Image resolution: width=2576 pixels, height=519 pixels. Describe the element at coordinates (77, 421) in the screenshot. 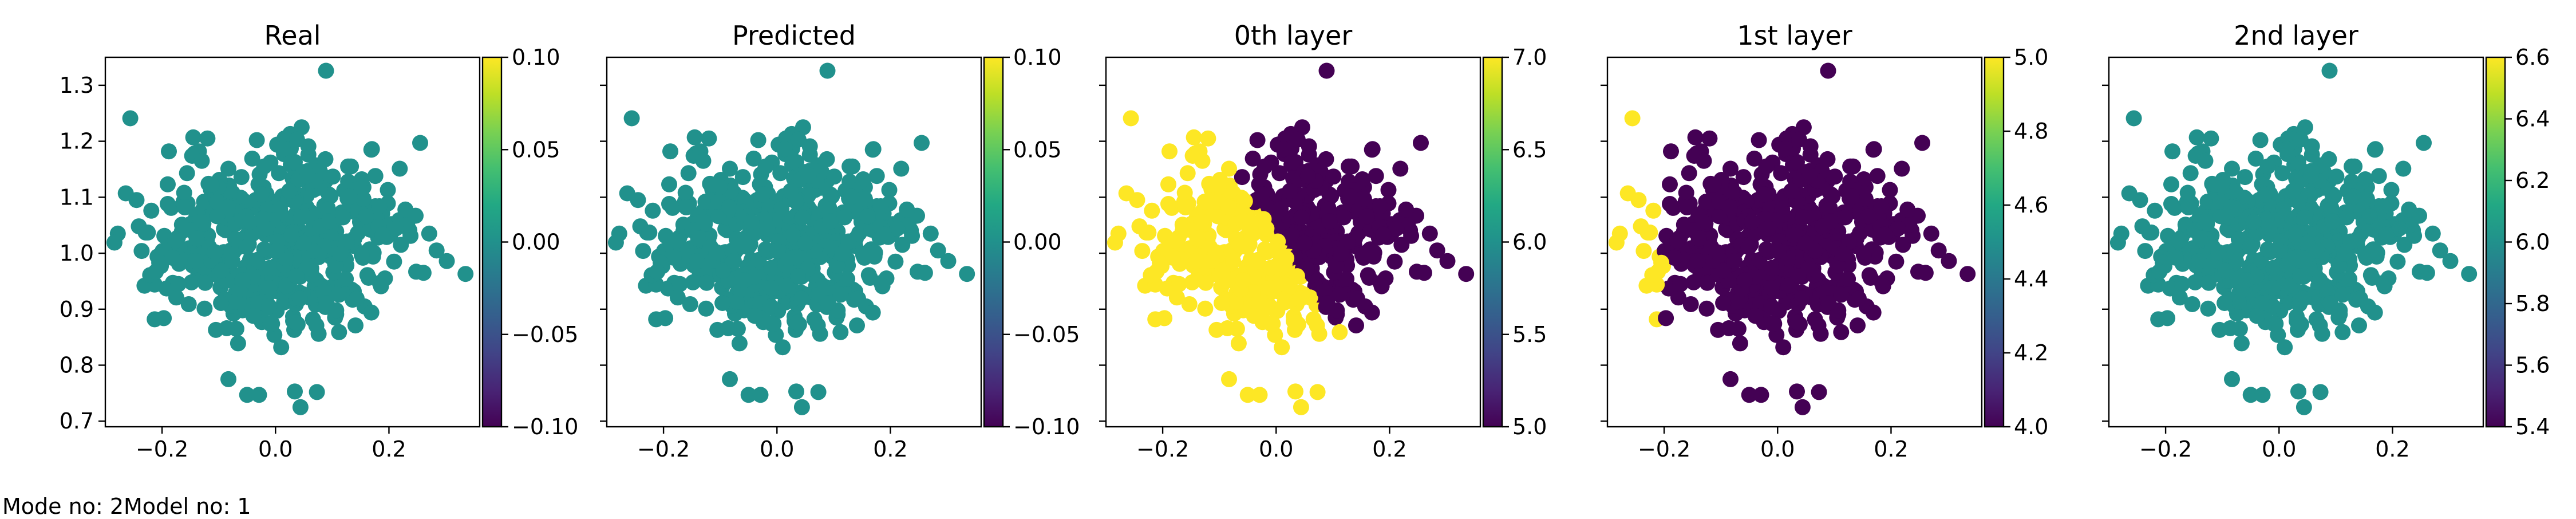

I see `y-tick-label: 0.7` at that location.